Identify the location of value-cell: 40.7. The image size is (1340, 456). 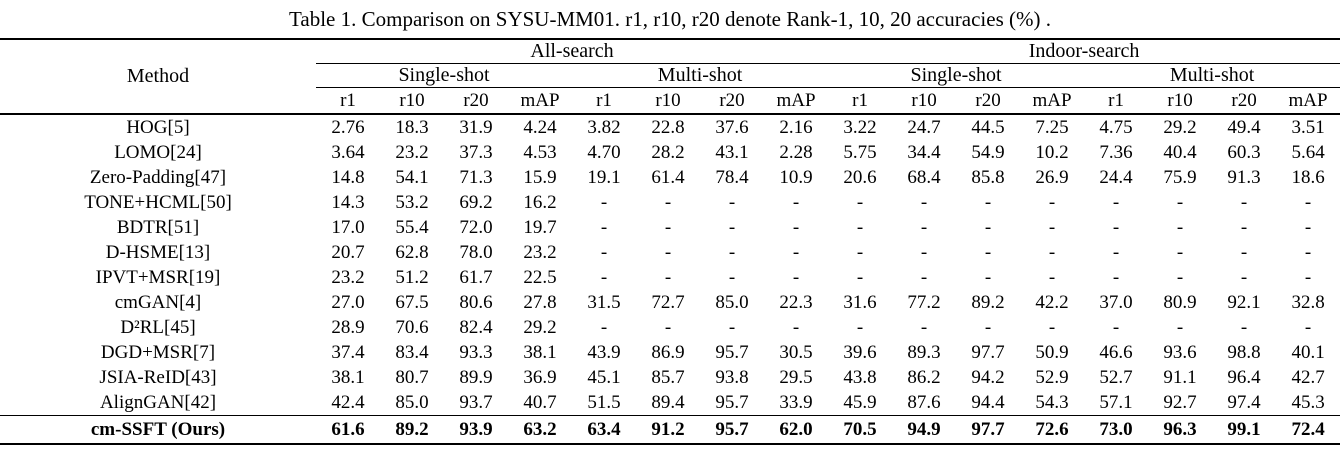
(540, 402).